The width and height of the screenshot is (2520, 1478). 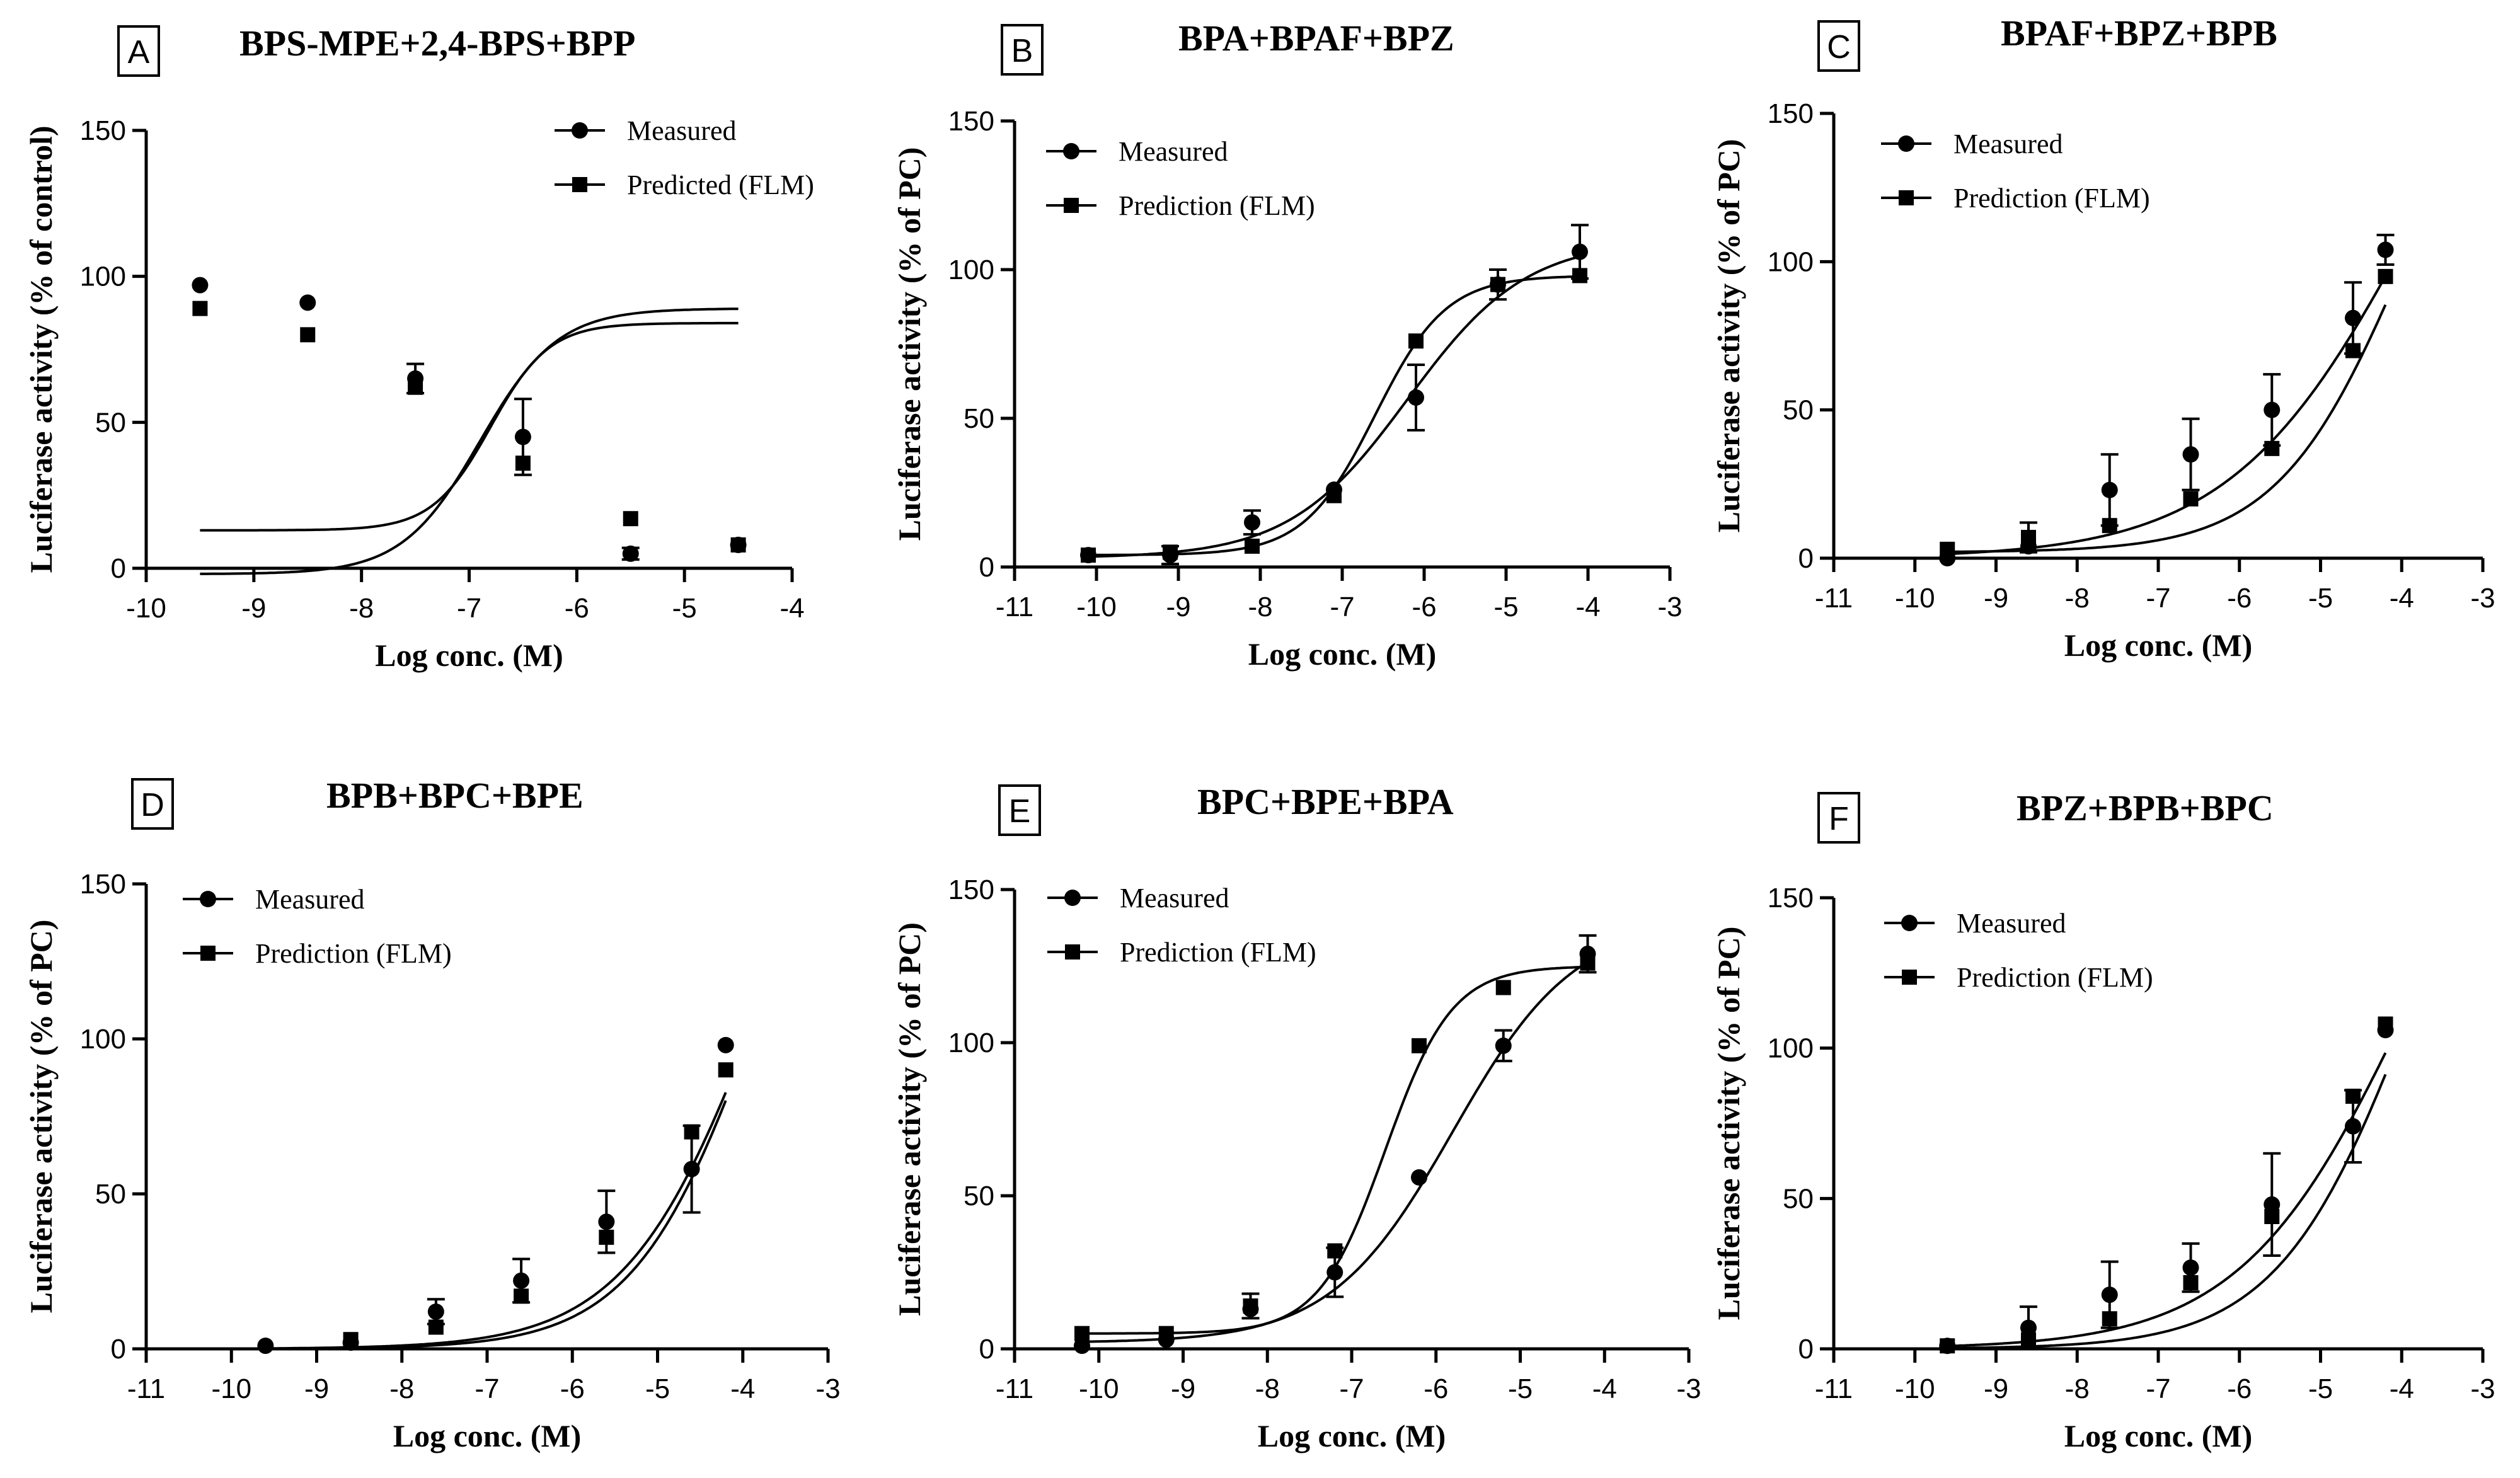 I want to click on panel-letter: A, so click(x=139, y=53).